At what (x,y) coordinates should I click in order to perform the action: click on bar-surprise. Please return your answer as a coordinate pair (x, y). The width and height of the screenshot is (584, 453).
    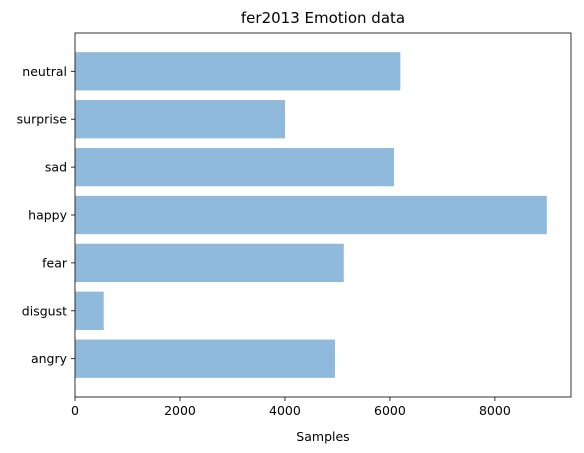
    Looking at the image, I should click on (180, 119).